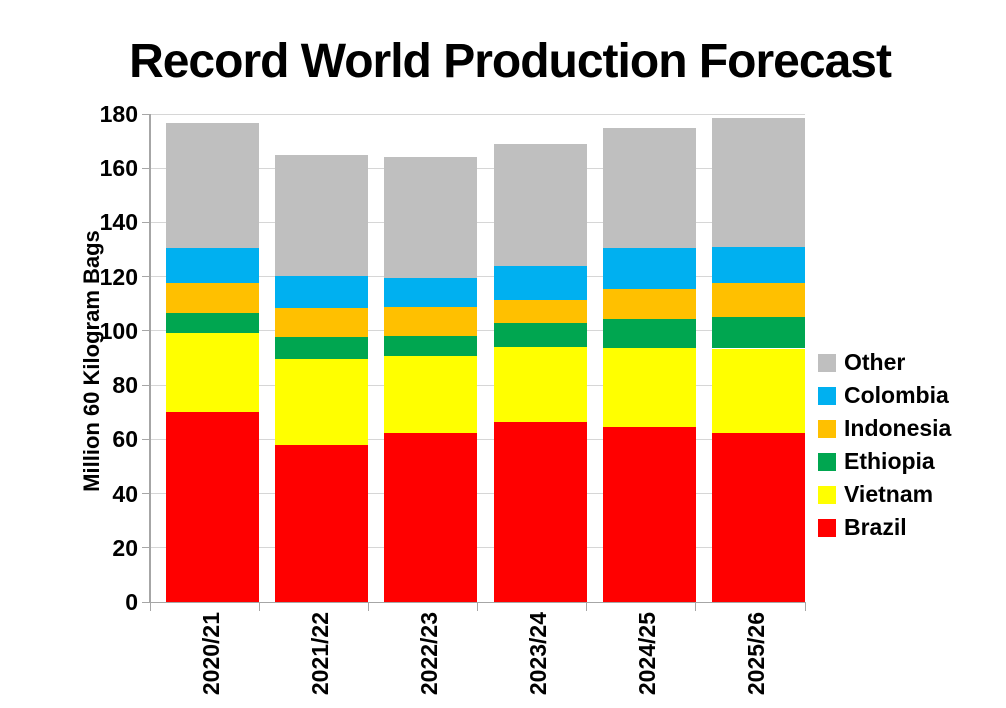 The width and height of the screenshot is (1006, 708). What do you see at coordinates (431, 322) in the screenshot?
I see `bar-2022-23-indonesia` at bounding box center [431, 322].